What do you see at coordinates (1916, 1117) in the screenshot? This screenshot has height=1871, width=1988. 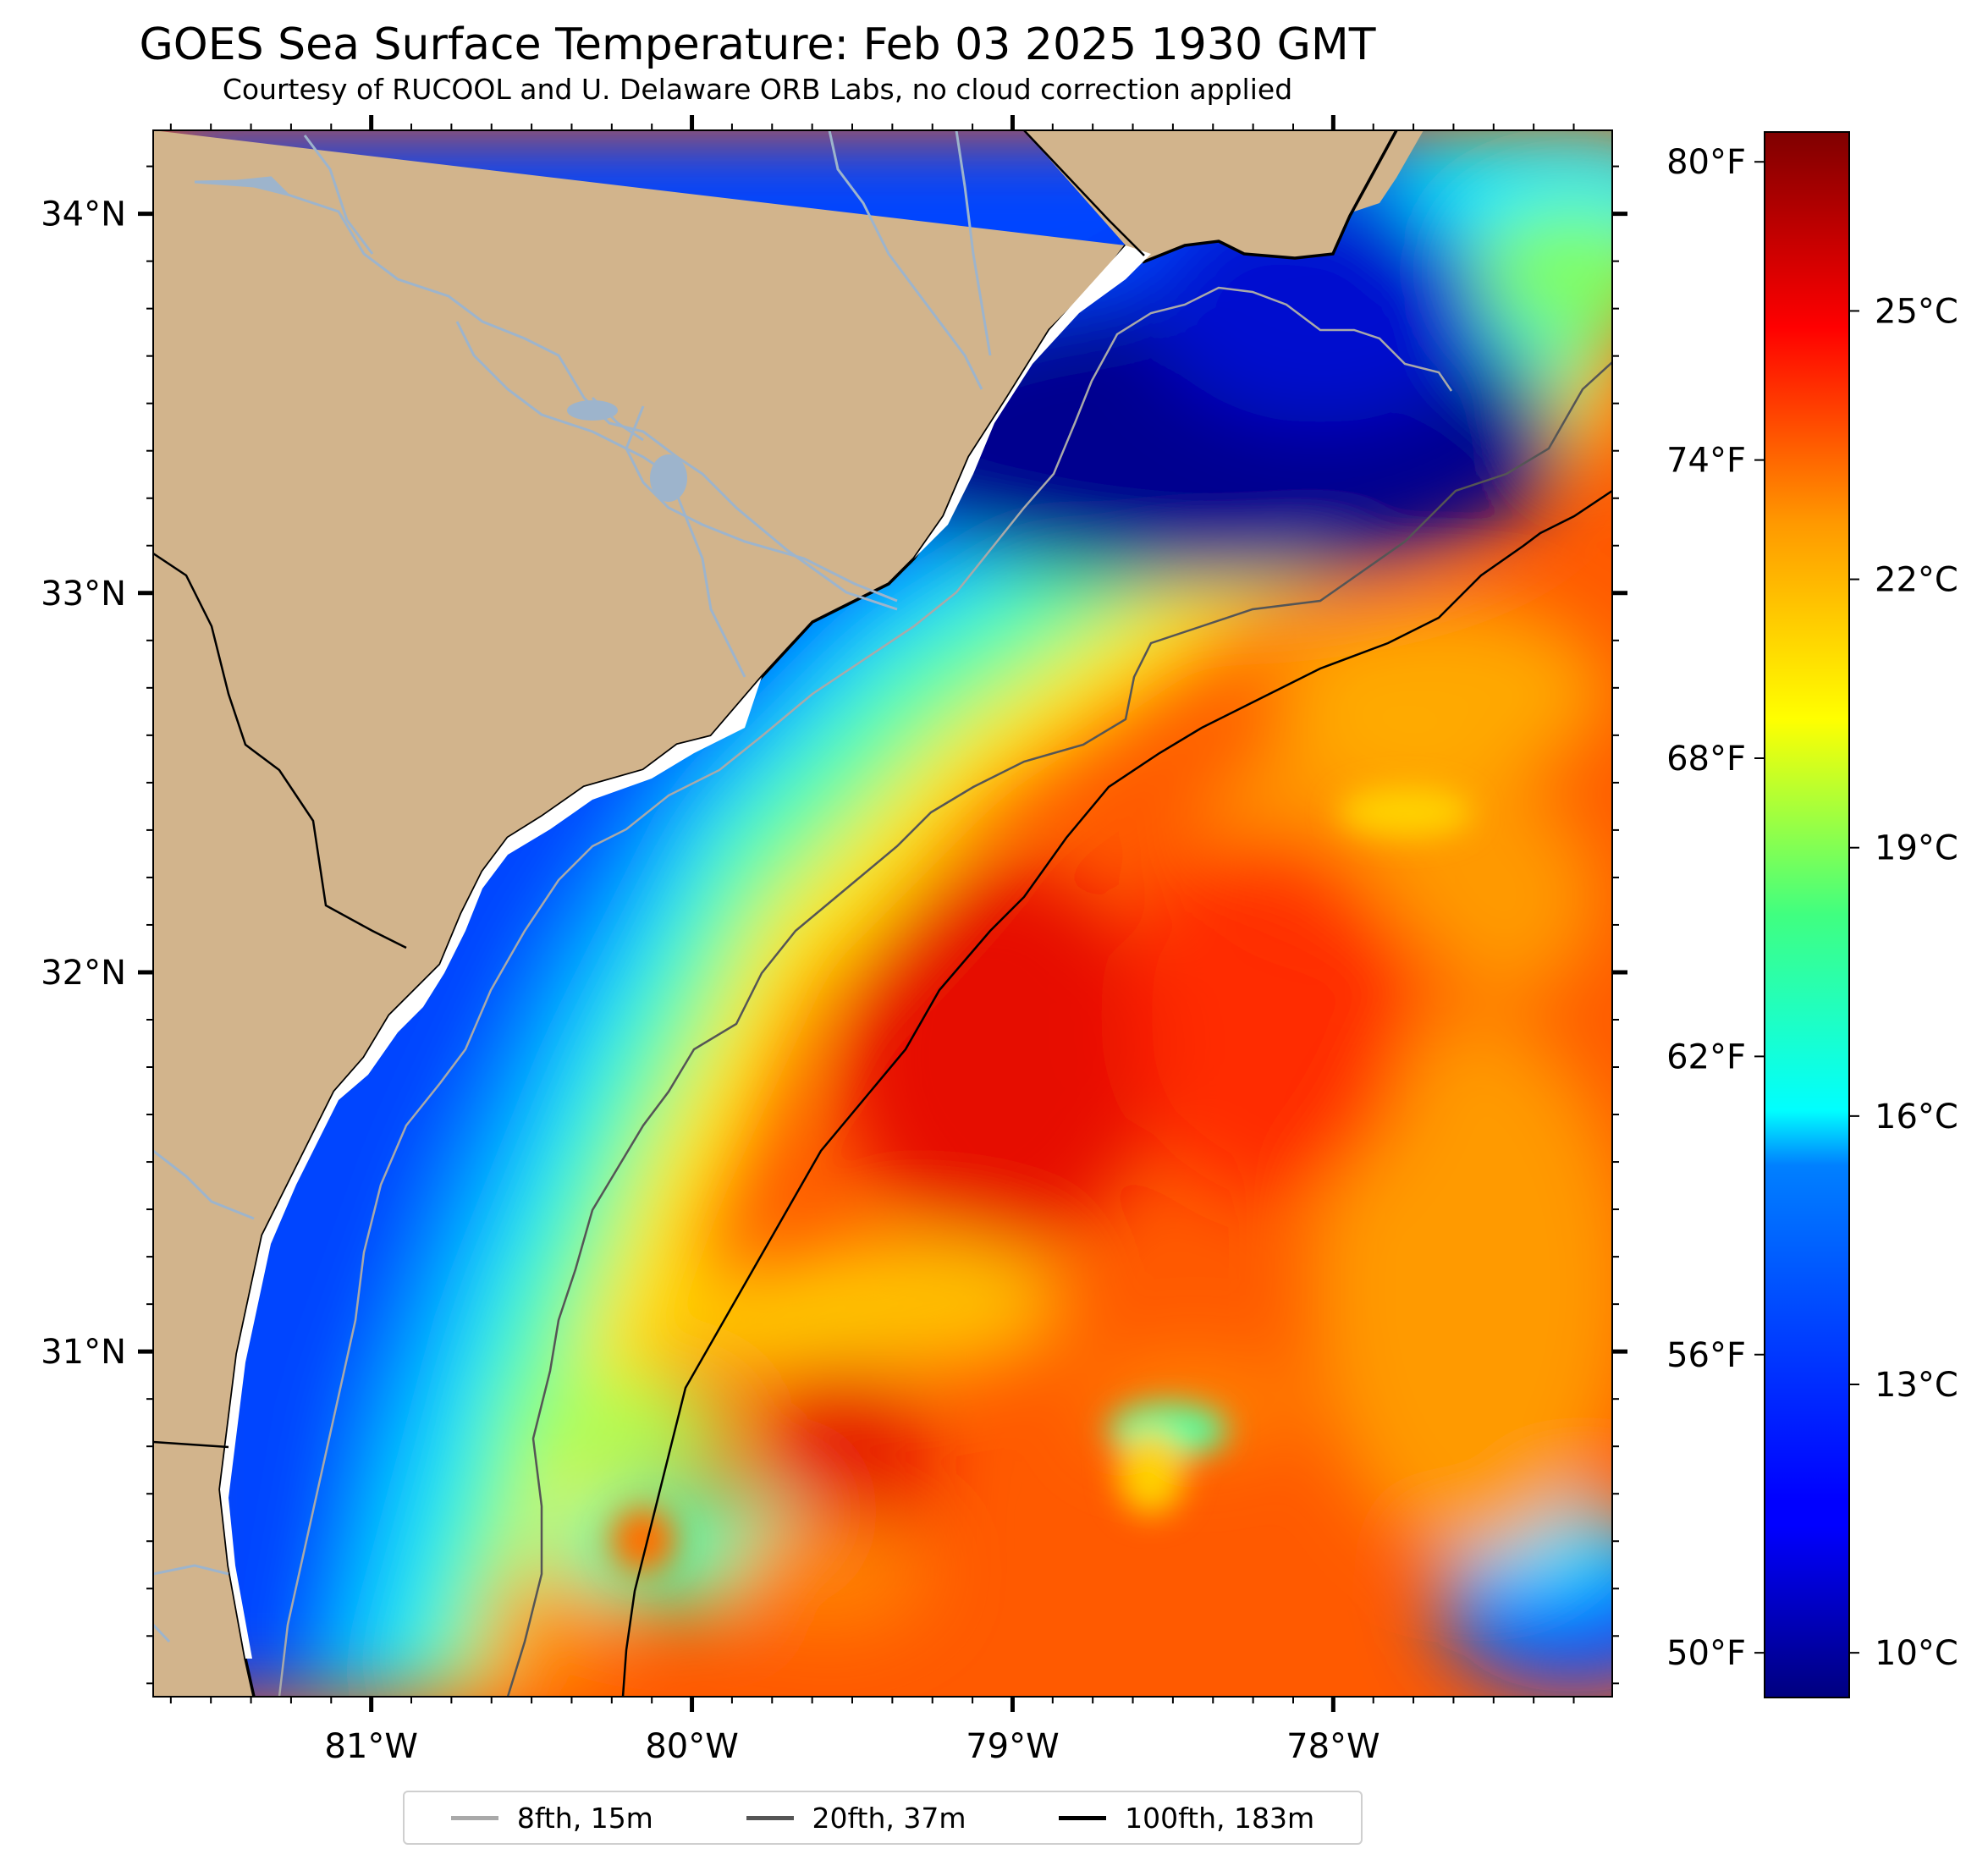 I see `celsius-label: 16°C` at bounding box center [1916, 1117].